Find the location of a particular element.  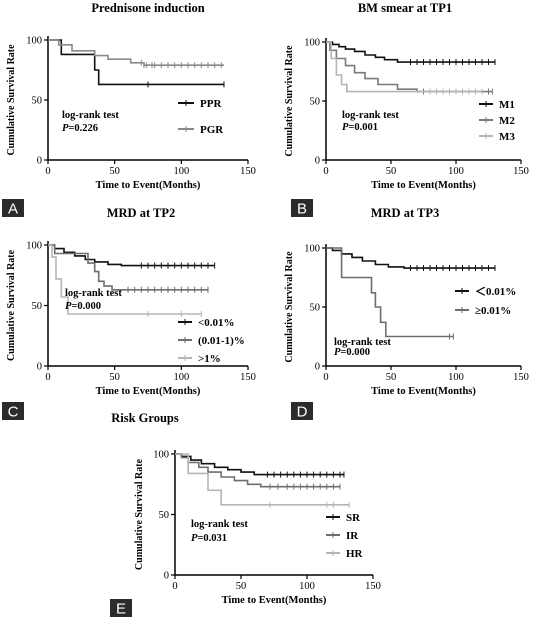

chart-title: BM smear at TP1 is located at coordinates (405, 8).